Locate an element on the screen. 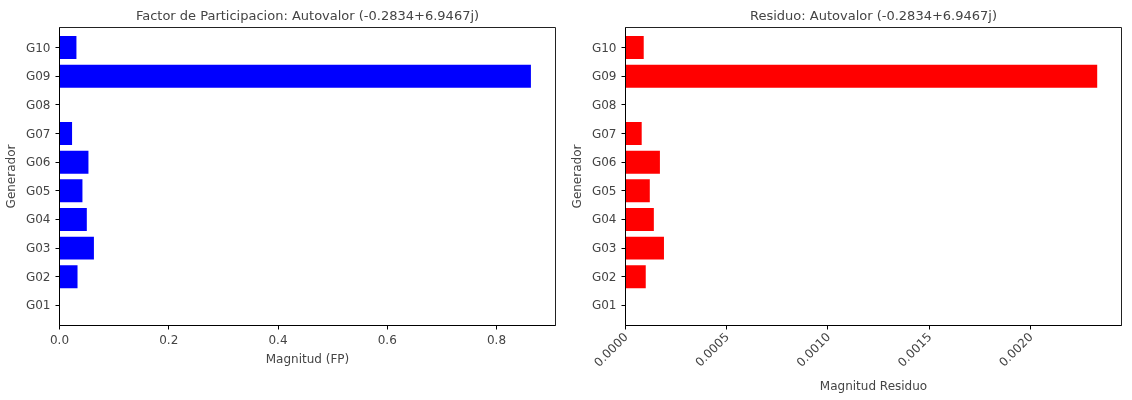 This screenshot has height=400, width=1132. x-axis-title: Magnitud (FP) is located at coordinates (307, 358).